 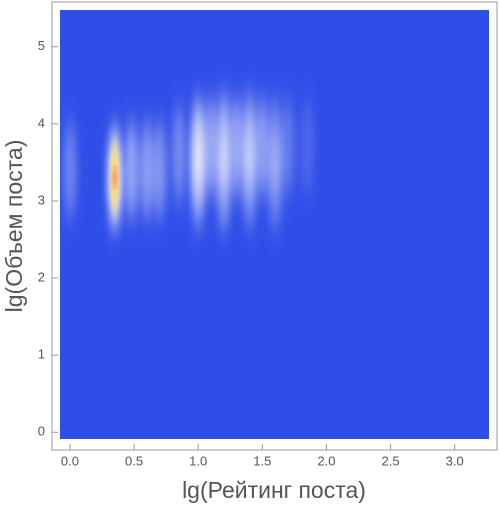 What do you see at coordinates (41, 431) in the screenshot?
I see `y-tick-label: 0` at bounding box center [41, 431].